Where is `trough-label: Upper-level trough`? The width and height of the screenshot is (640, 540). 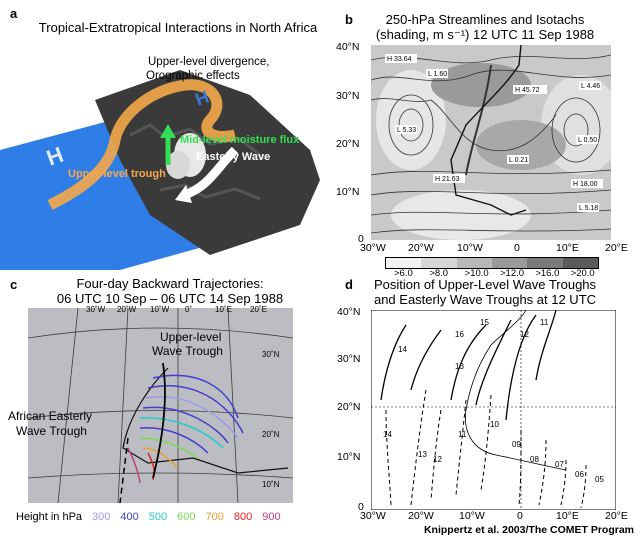
trough-label: Upper-level trough is located at coordinates (117, 174).